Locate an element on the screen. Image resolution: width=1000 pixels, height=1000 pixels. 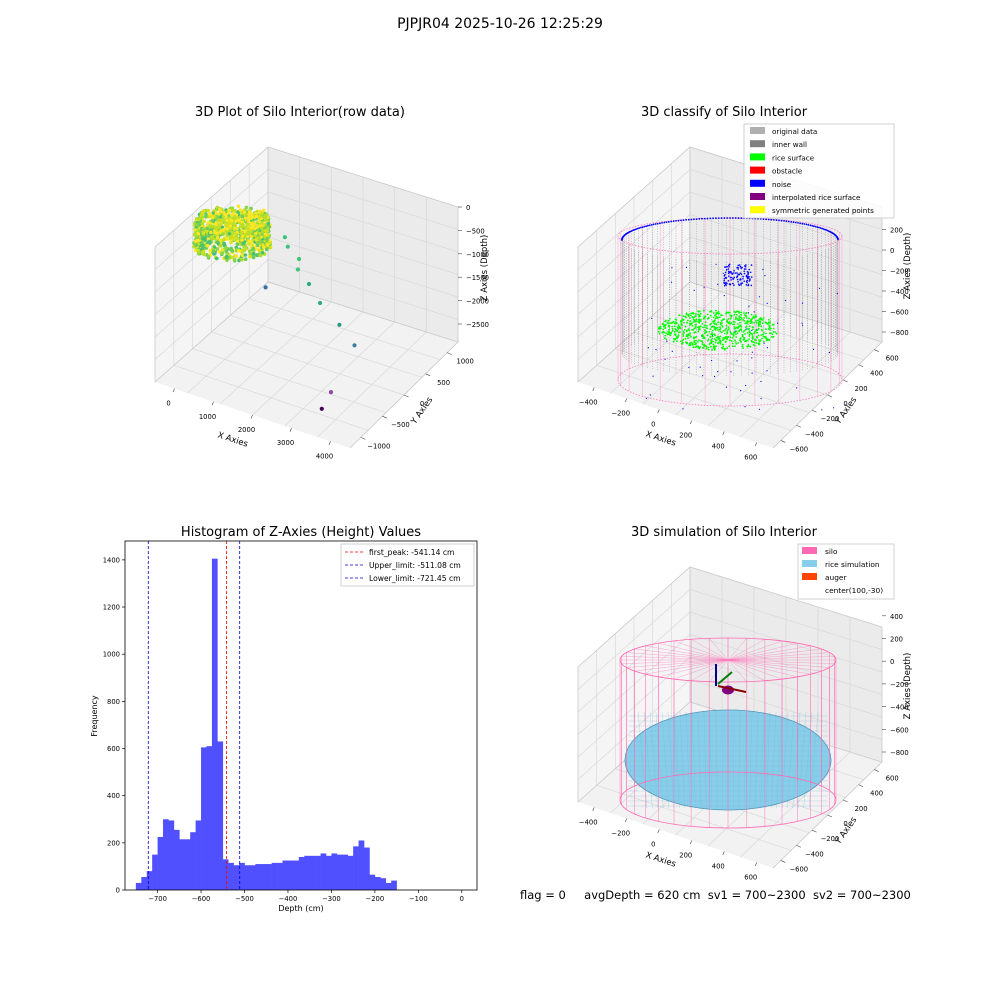
panel4-title: 3D simulation of Silo Interior is located at coordinates (724, 532).